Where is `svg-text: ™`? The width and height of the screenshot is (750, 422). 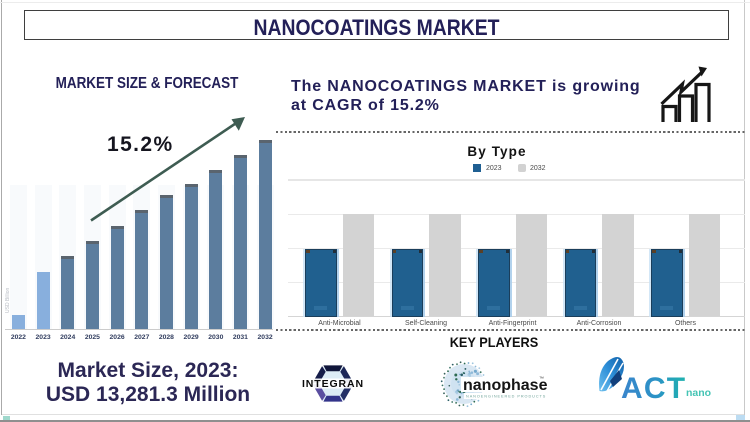 svg-text: ™ is located at coordinates (541, 379).